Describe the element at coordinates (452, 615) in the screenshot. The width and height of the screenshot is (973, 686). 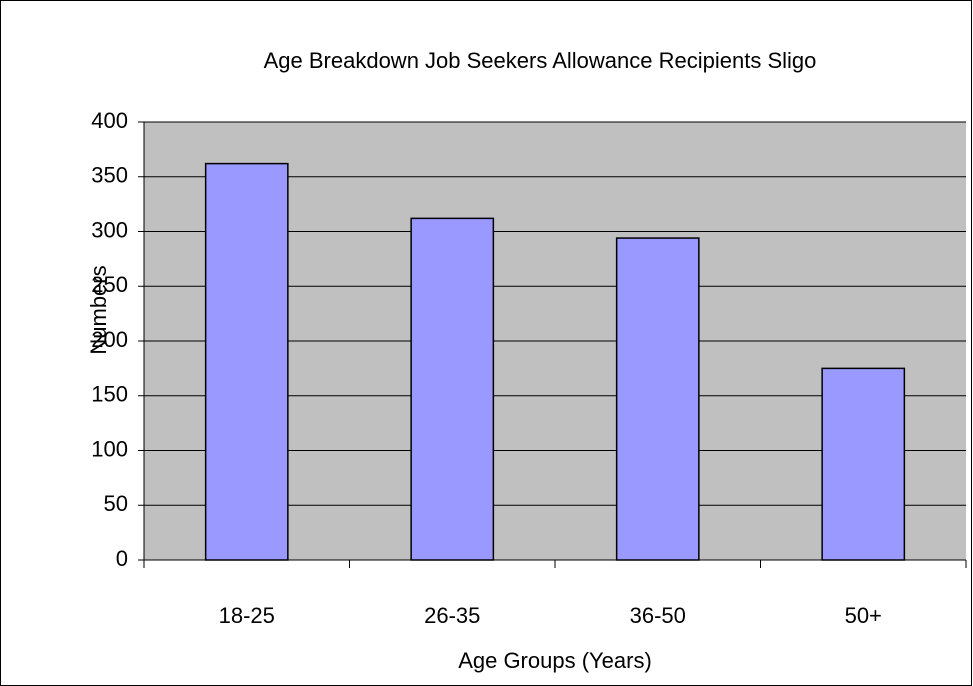
I see `x-tick-label: 26-35` at that location.